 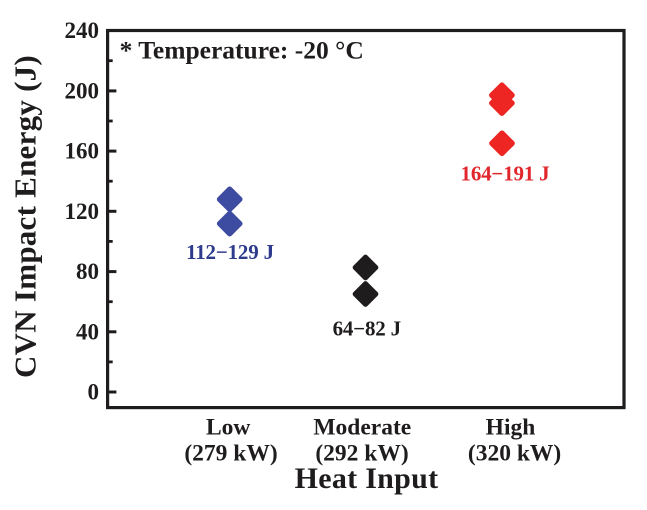 What do you see at coordinates (367, 478) in the screenshot?
I see `svg-text: Heat Input` at bounding box center [367, 478].